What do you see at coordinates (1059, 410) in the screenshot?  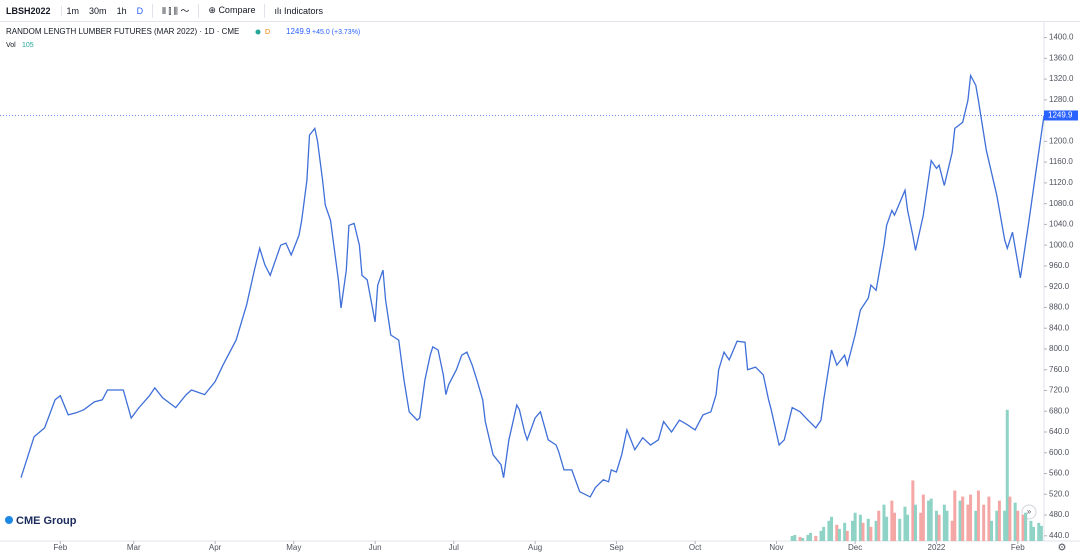 I see `y-tick-label: 680.0` at bounding box center [1059, 410].